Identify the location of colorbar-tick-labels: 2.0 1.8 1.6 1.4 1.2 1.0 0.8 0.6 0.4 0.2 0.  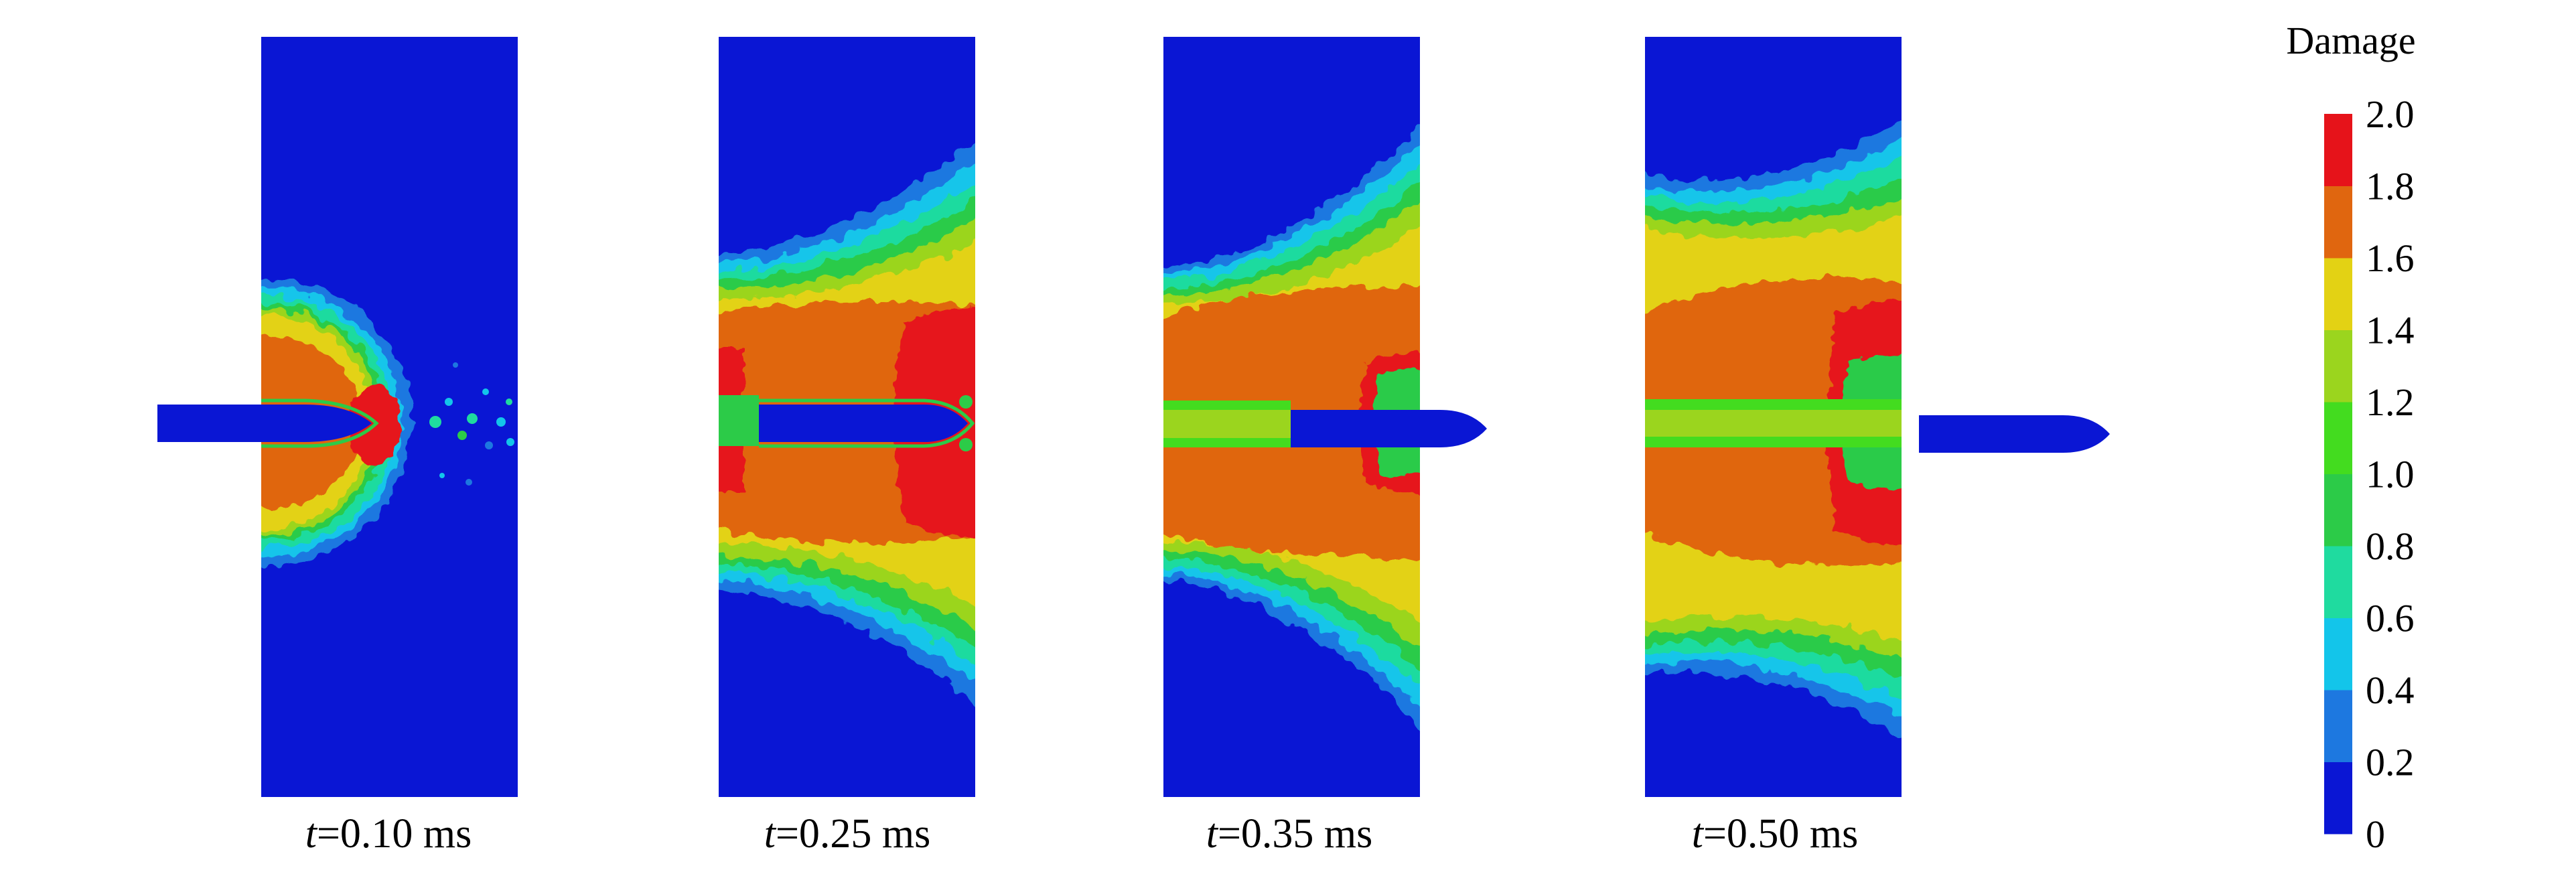
(2390, 474).